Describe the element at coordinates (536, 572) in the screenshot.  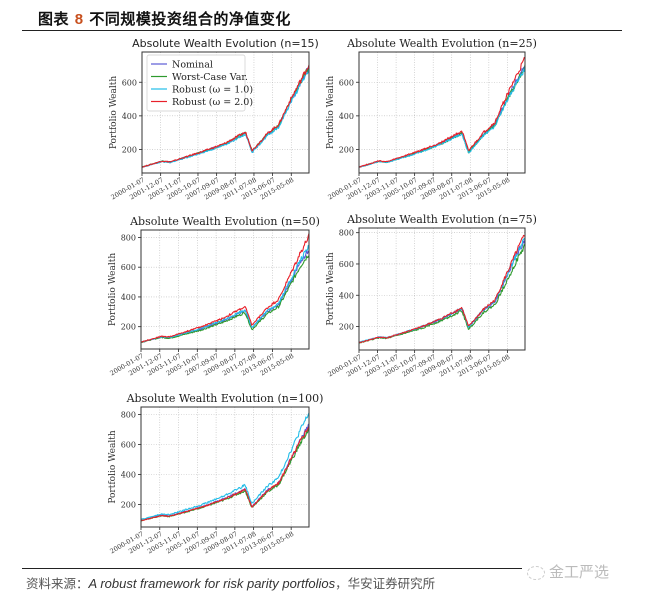
I see `wechat-icon` at that location.